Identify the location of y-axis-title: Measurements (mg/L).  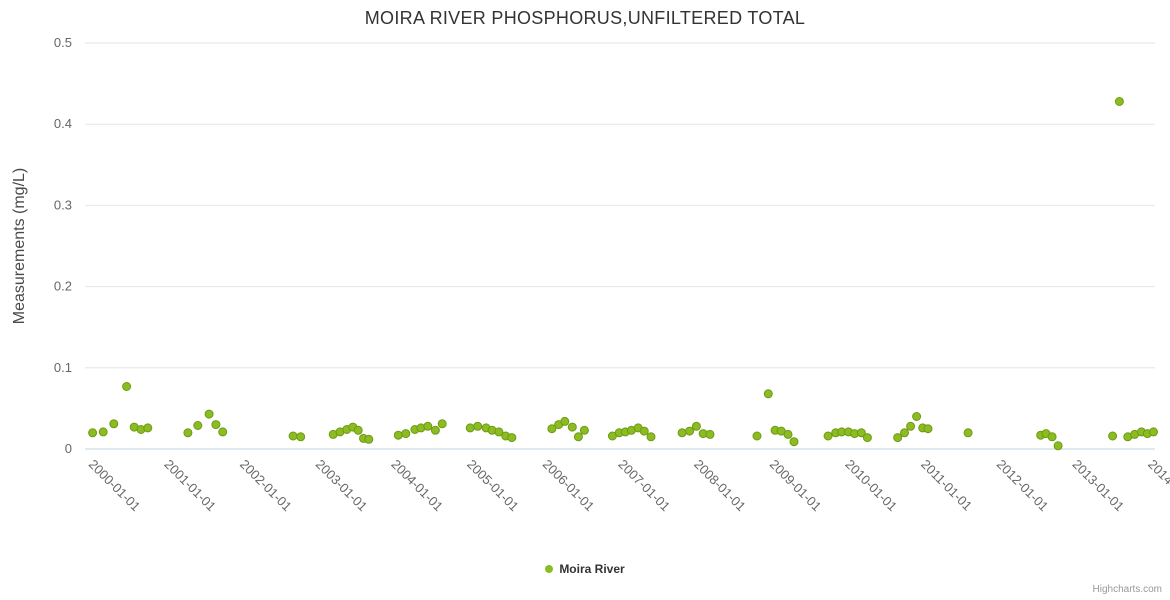
(19, 246).